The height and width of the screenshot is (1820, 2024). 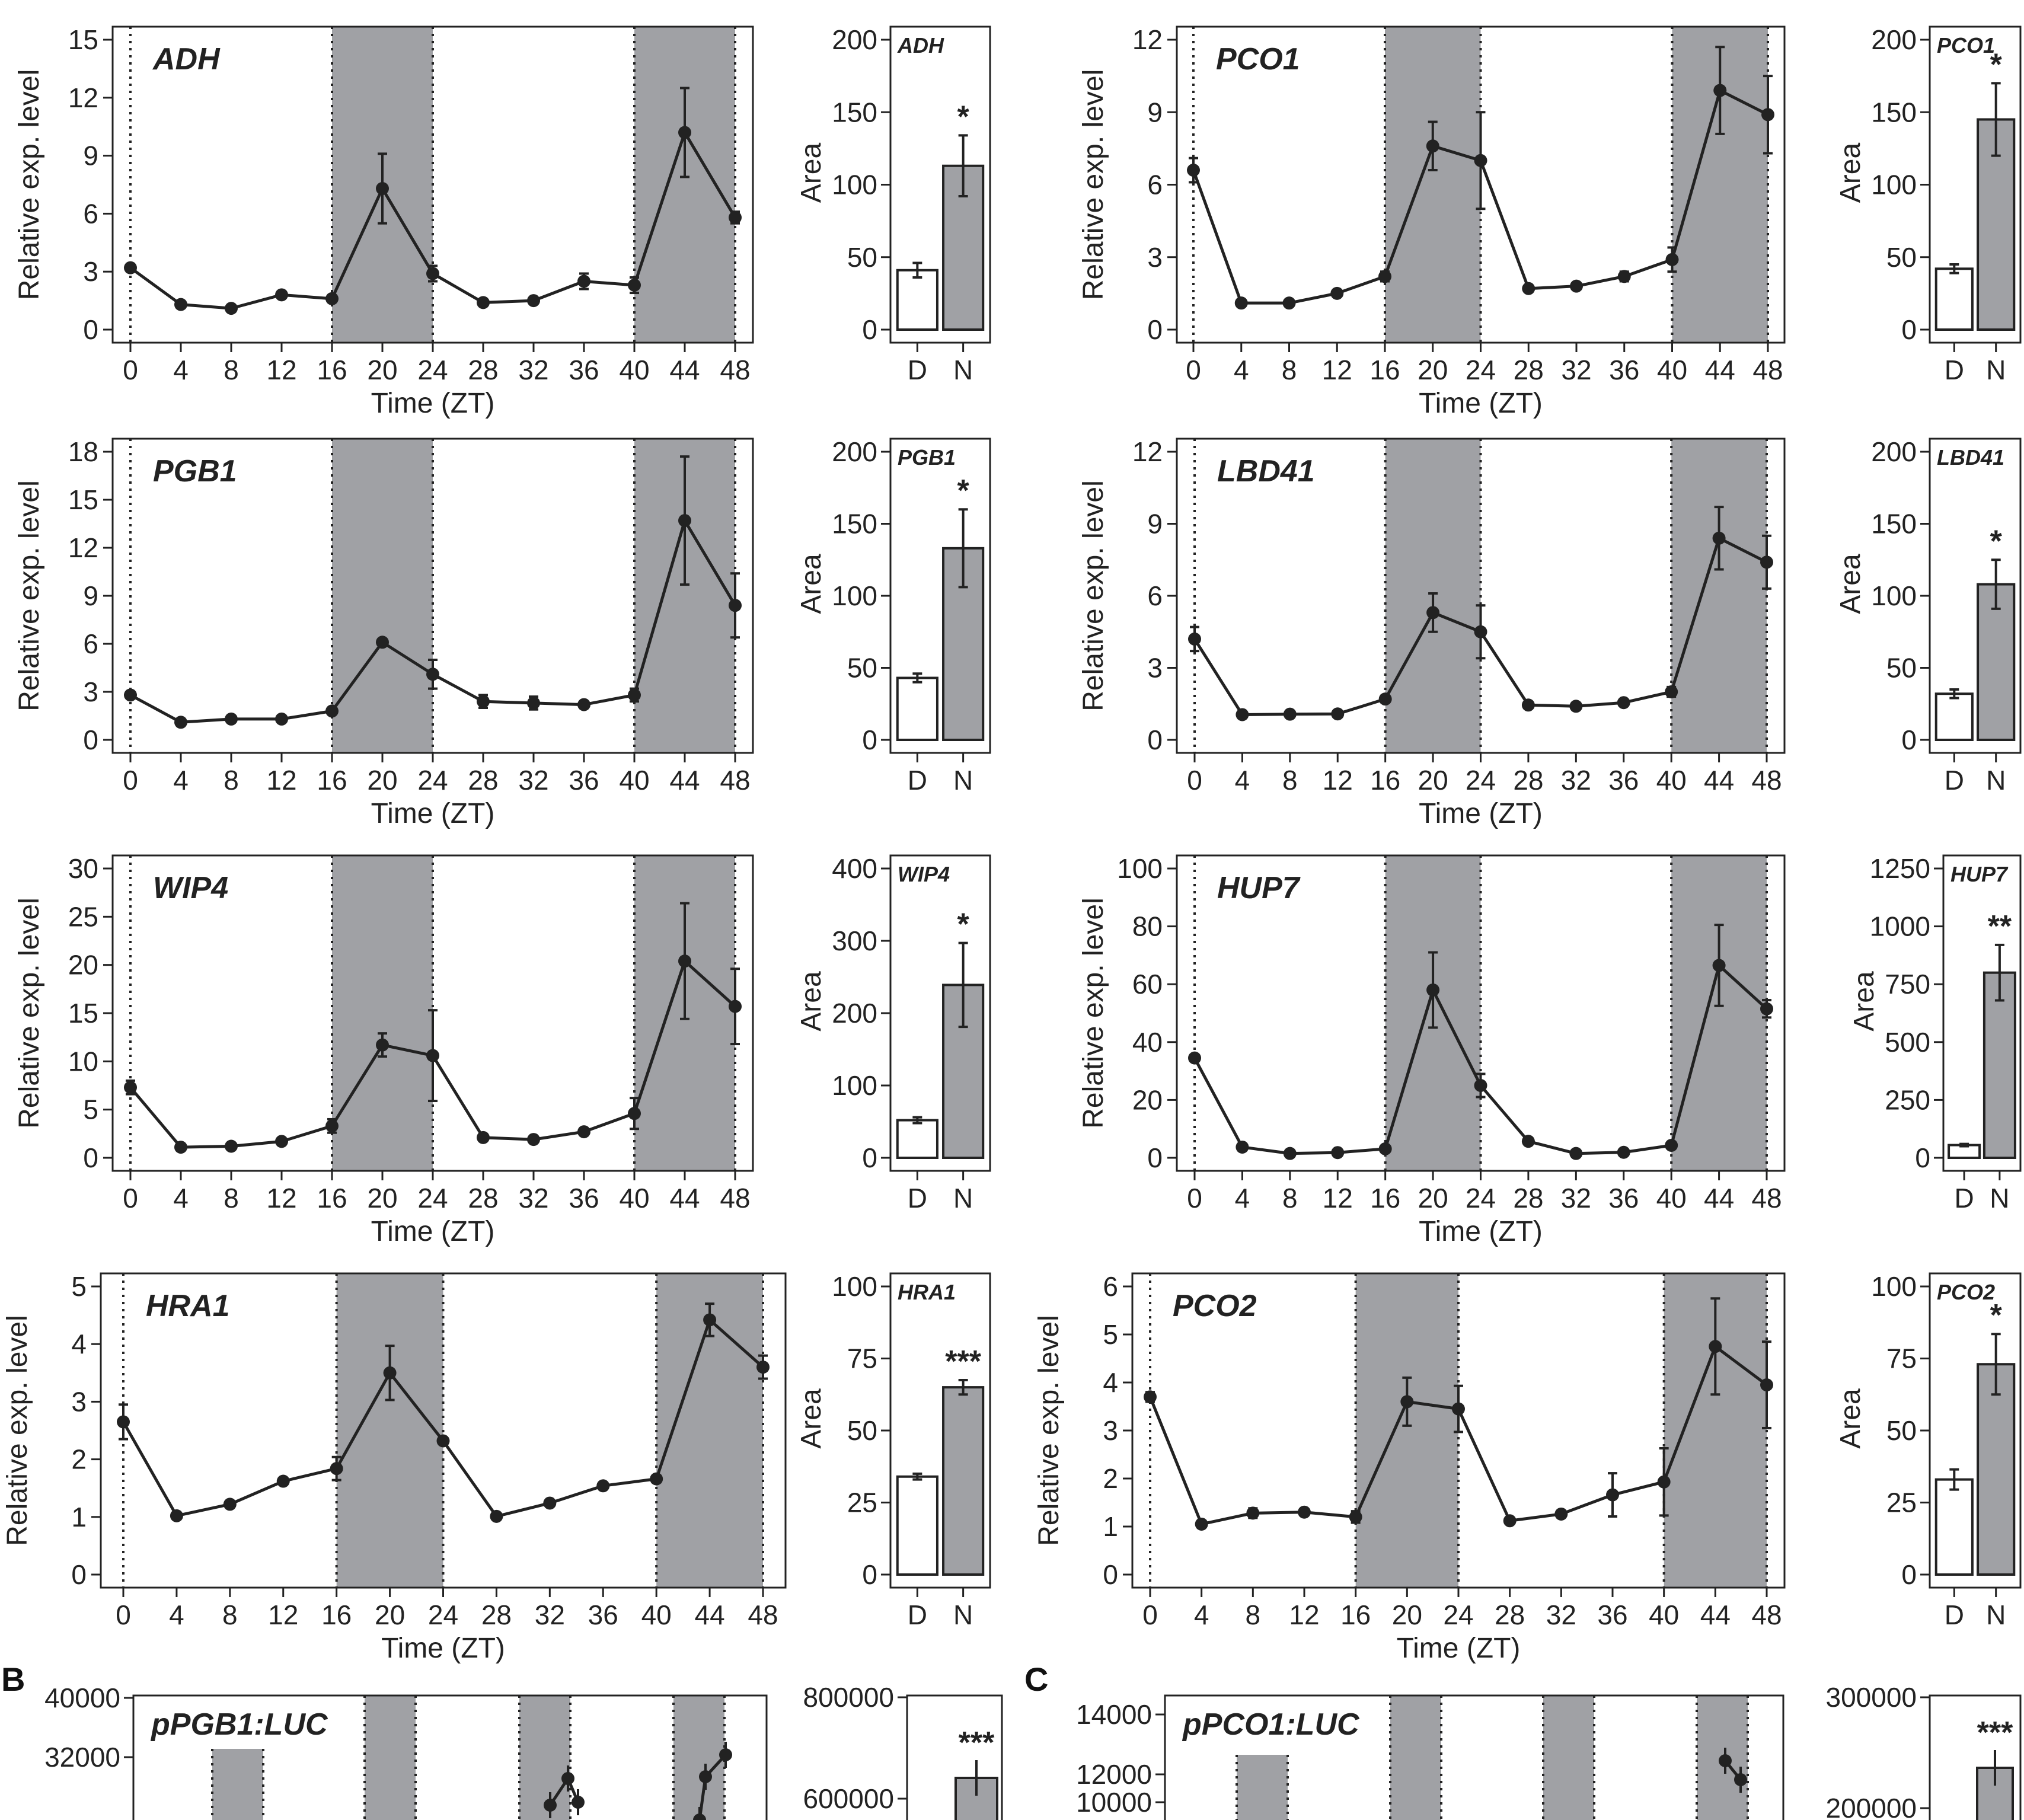 I want to click on y-tick-label: 75, so click(x=862, y=1358).